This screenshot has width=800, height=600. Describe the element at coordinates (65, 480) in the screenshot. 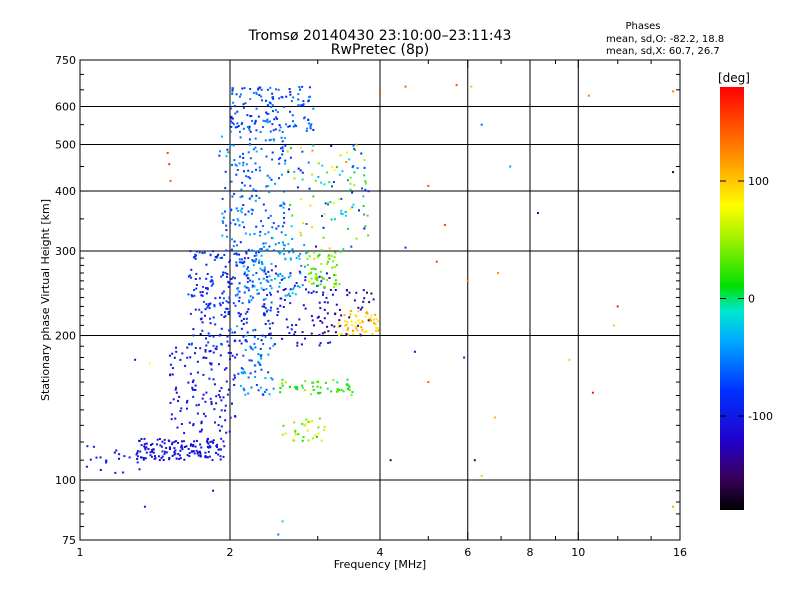

I see `y-tick-label: 100` at that location.